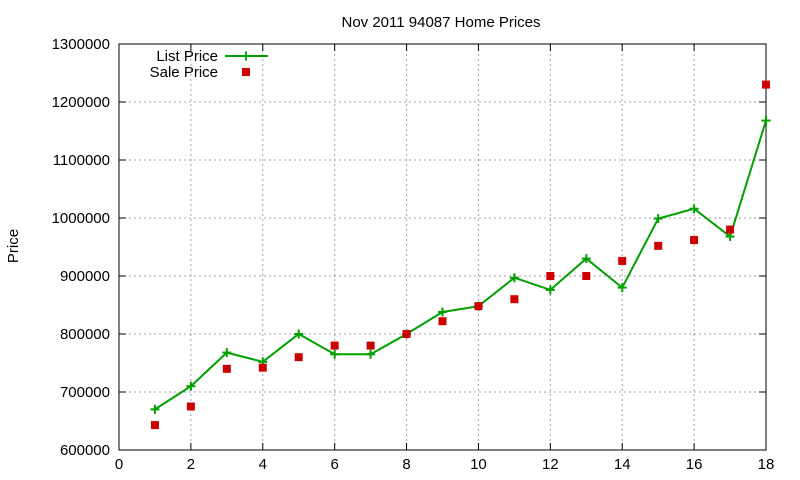  Describe the element at coordinates (85, 334) in the screenshot. I see `y-tick-label: 800000` at that location.